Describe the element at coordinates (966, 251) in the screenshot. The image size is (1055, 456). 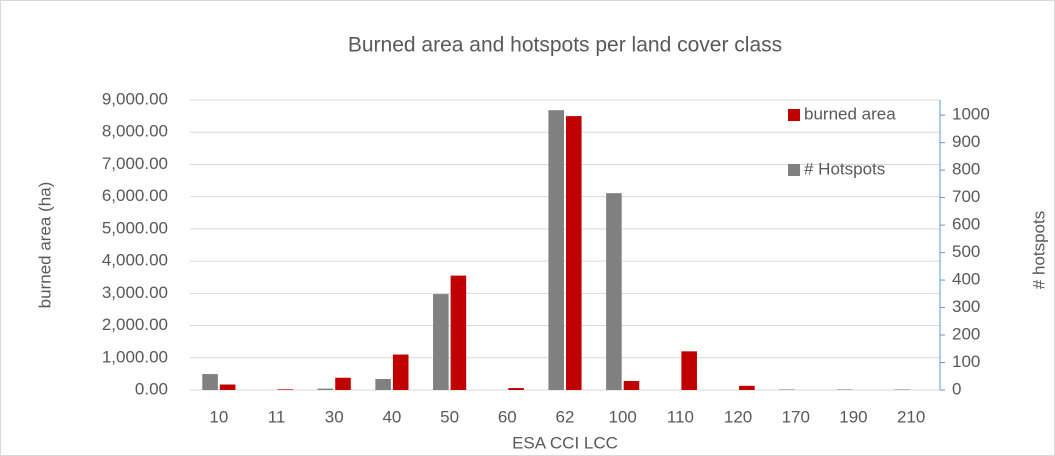
I see `y2-tick-label: 500` at that location.